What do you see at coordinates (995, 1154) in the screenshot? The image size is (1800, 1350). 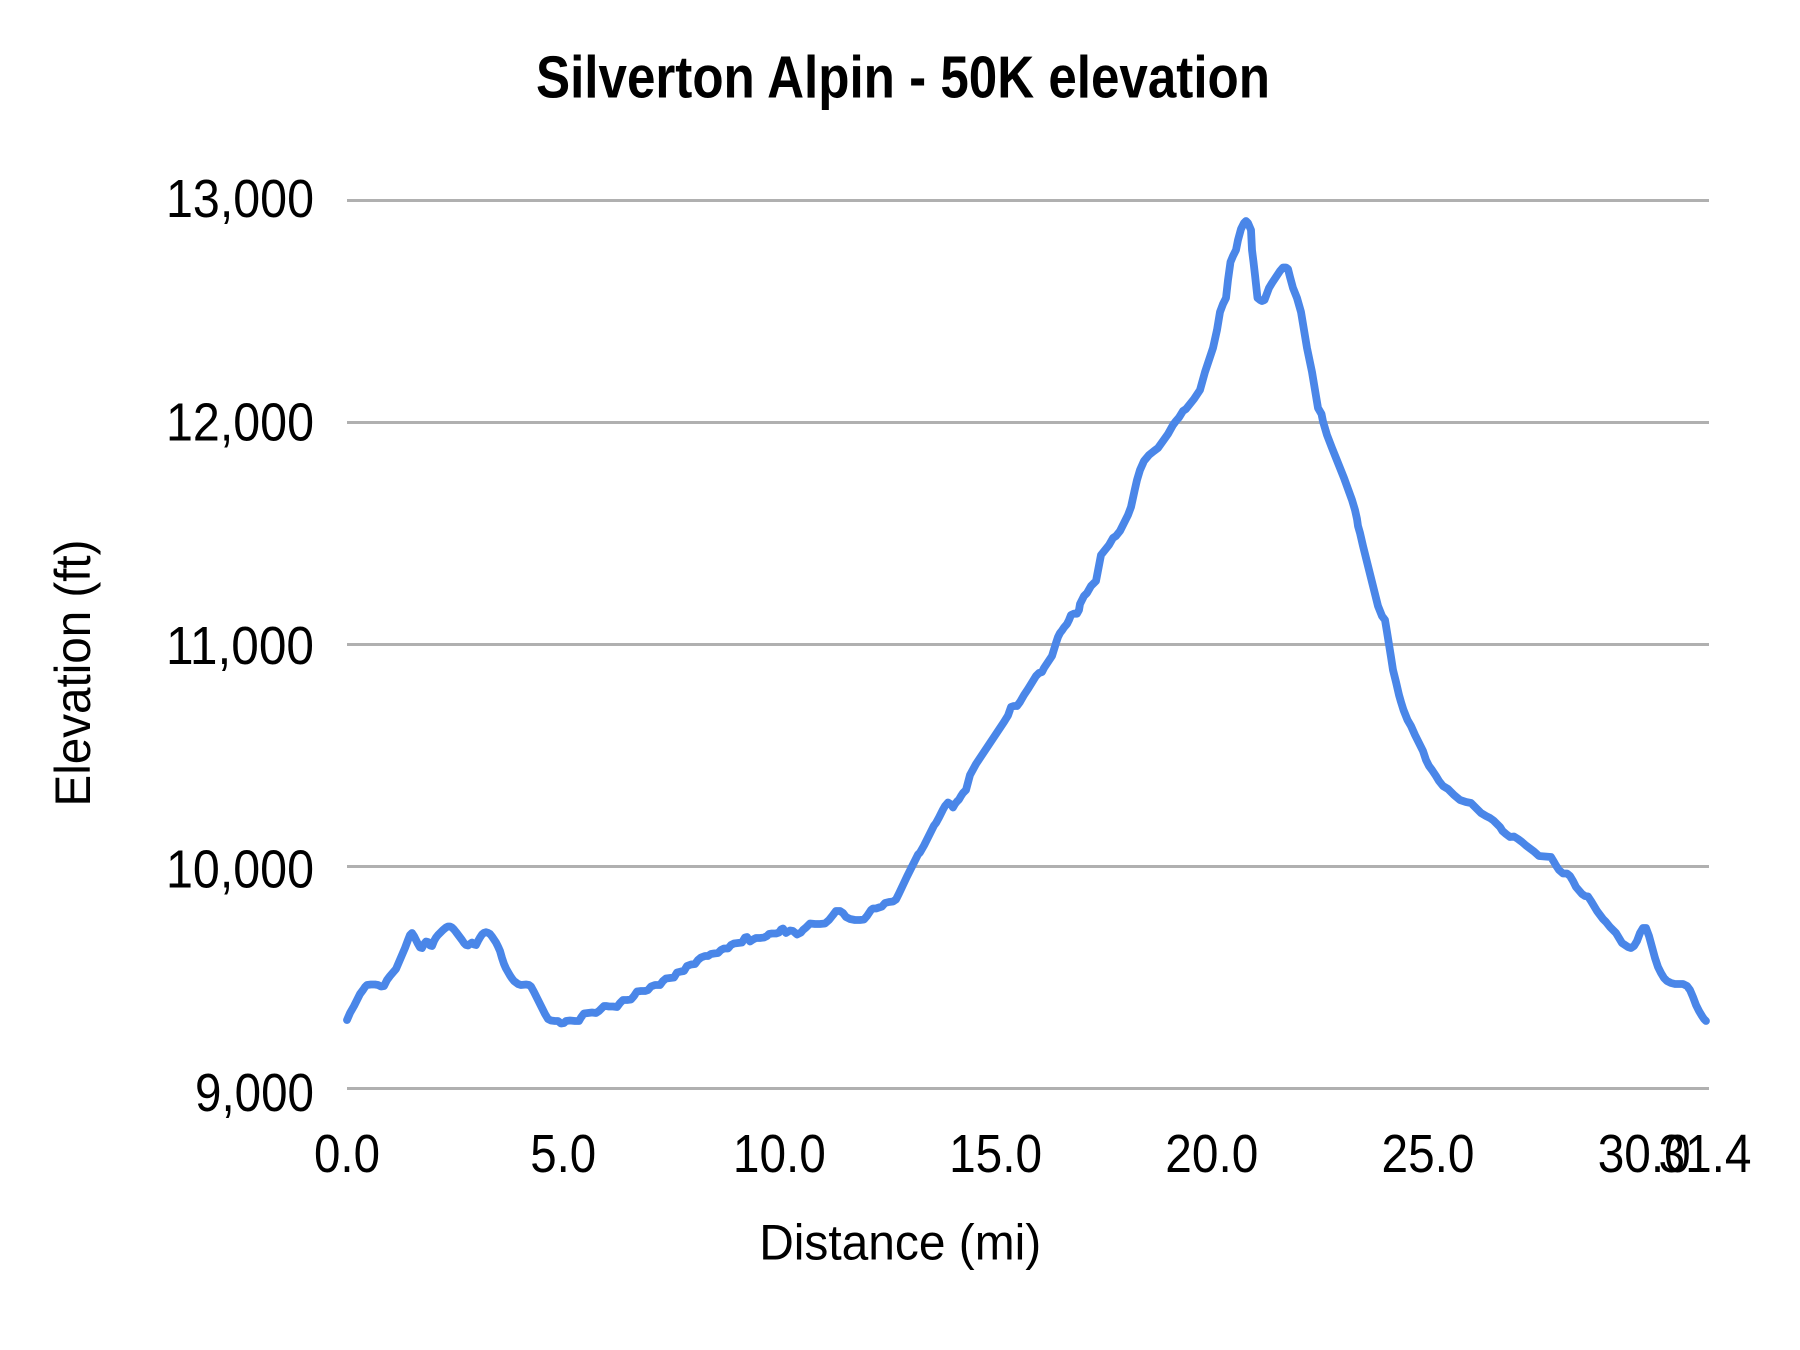 I see `svg-text: 15.0` at bounding box center [995, 1154].